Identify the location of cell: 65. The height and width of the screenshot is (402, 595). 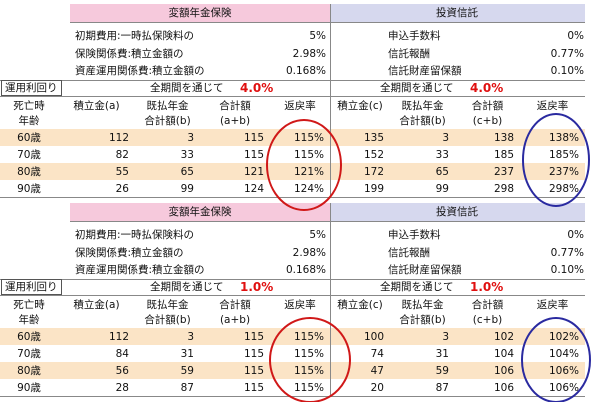
(187, 172).